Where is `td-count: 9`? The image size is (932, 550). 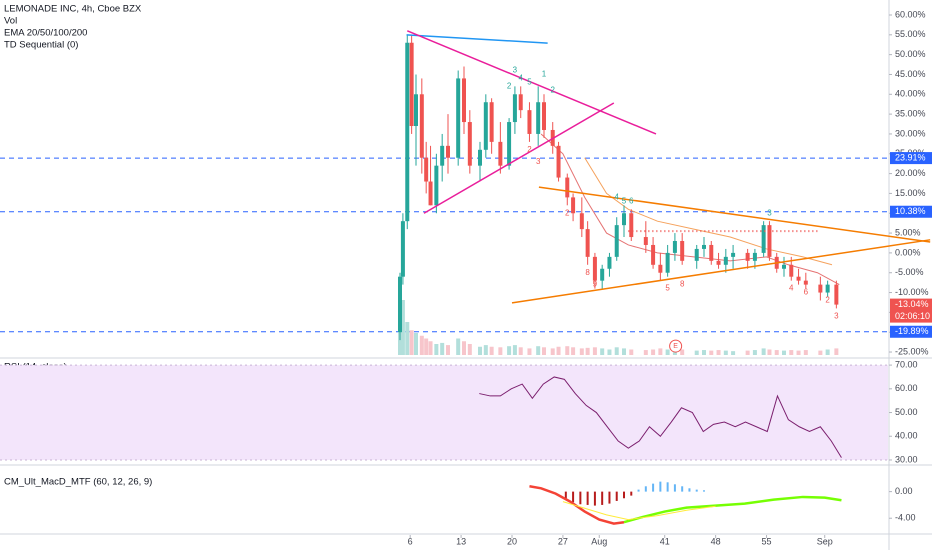 td-count: 9 is located at coordinates (595, 284).